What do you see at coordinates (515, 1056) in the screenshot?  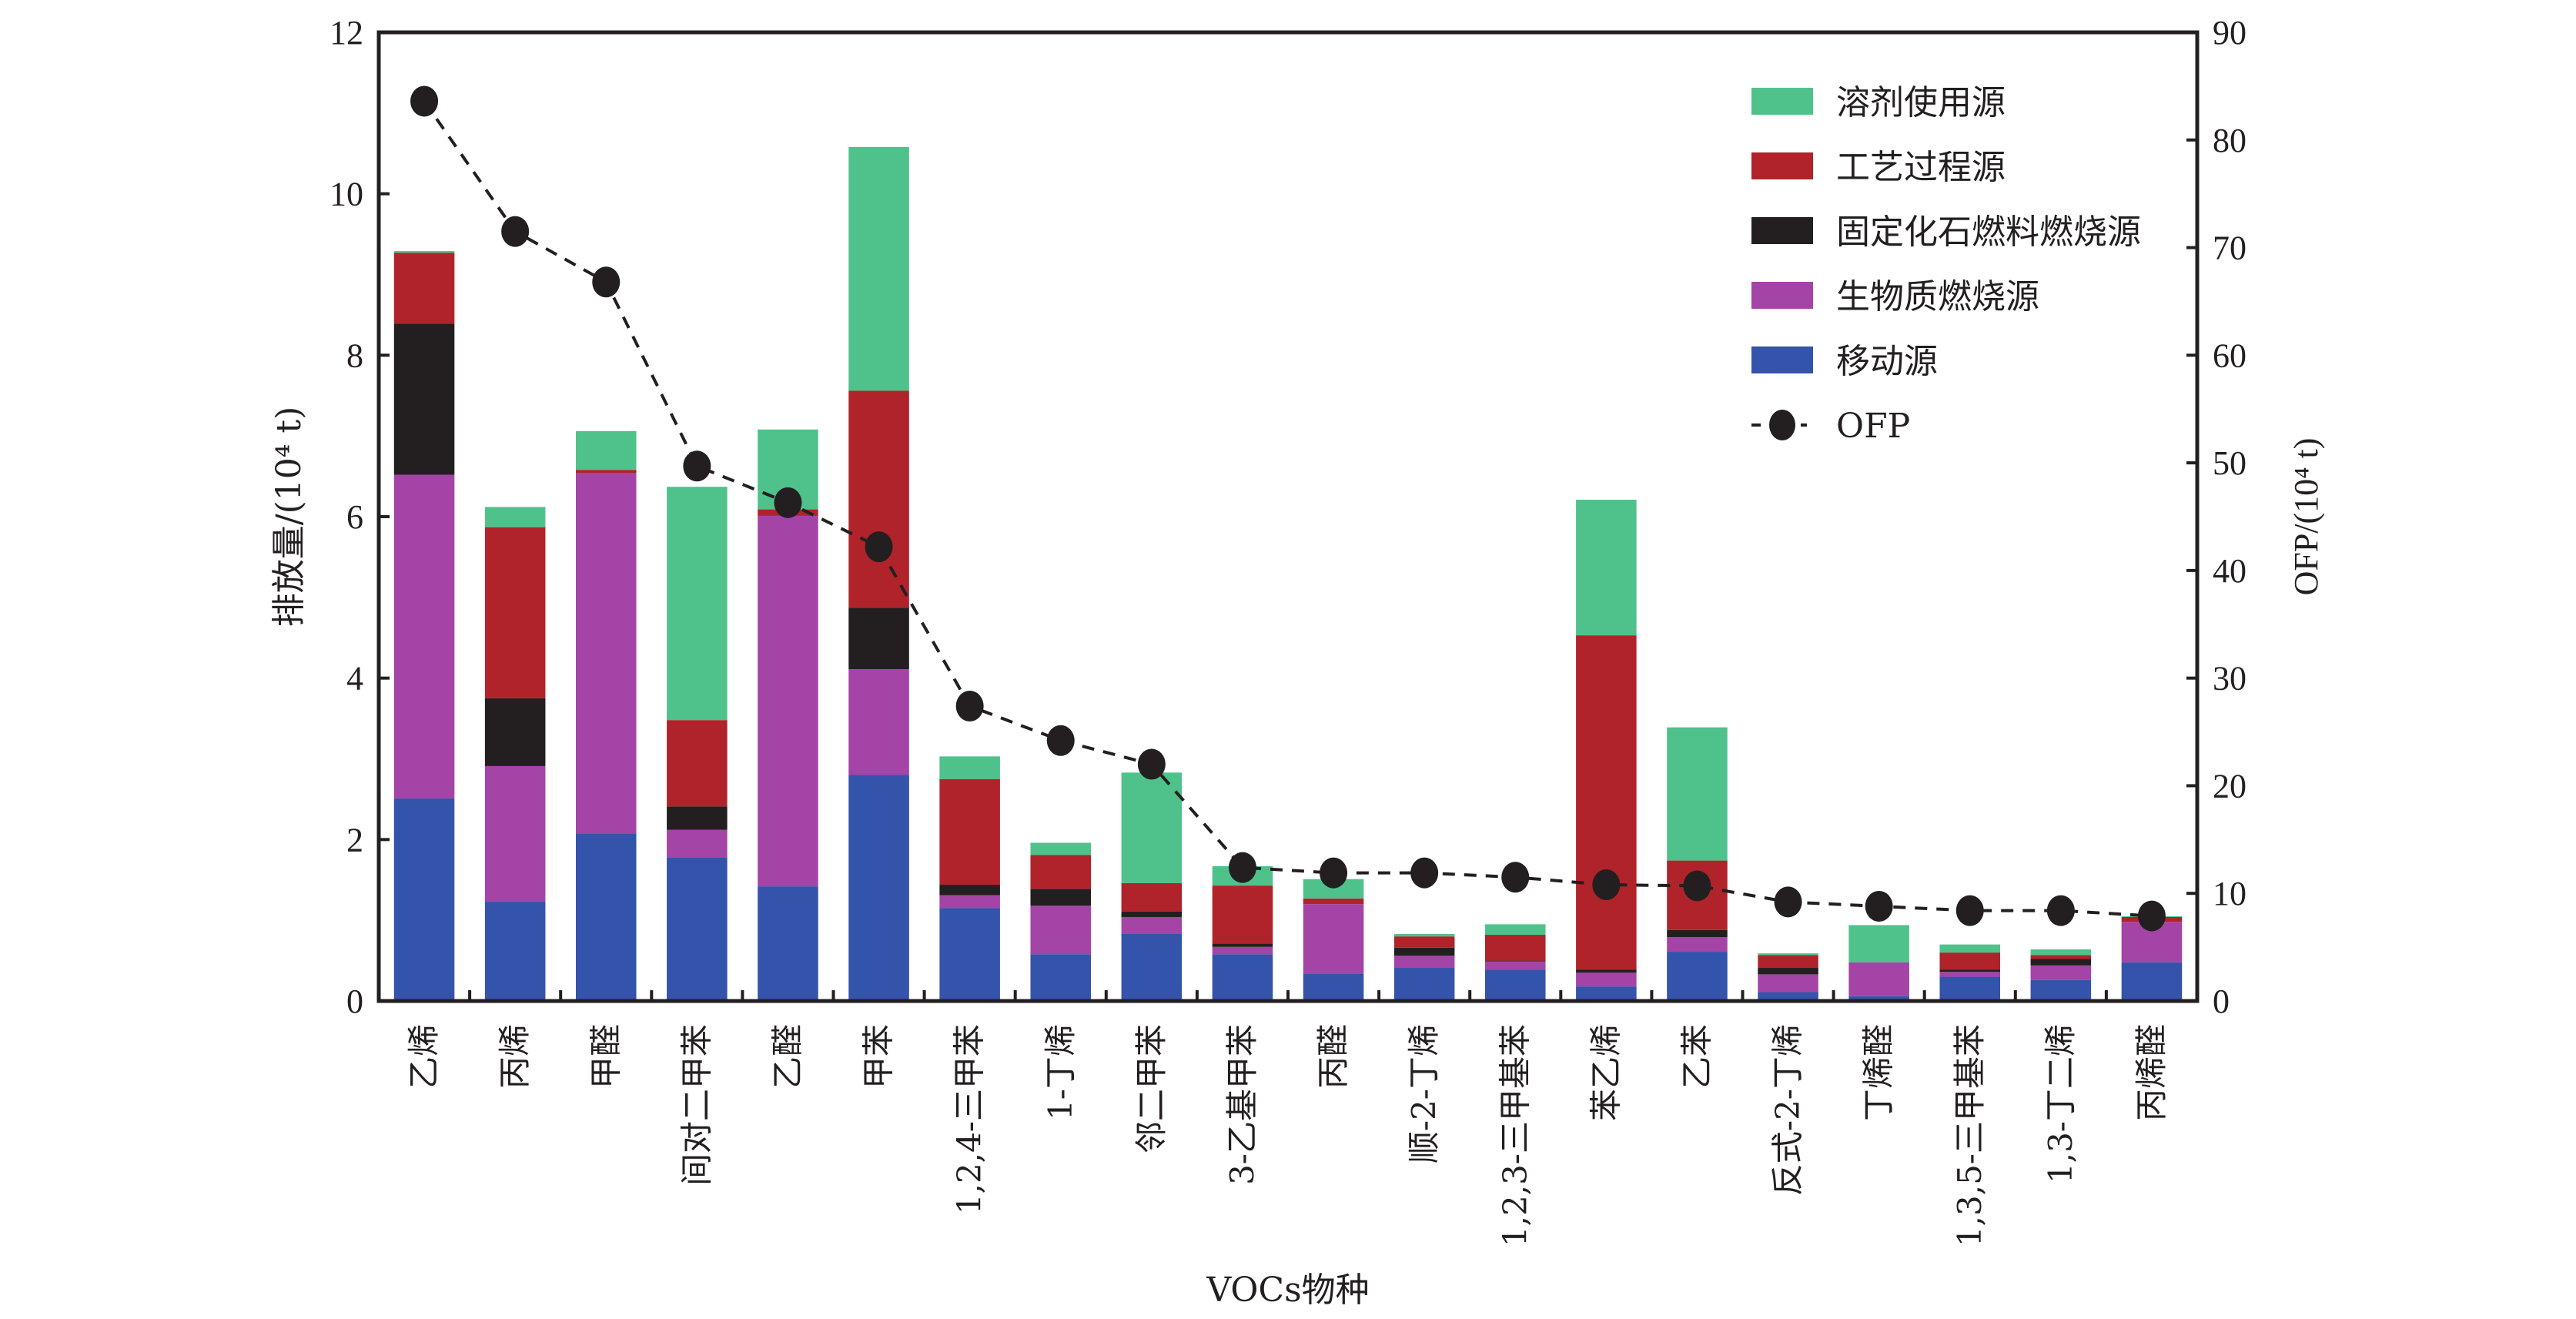 I see `x-tick-label: 丙烯` at bounding box center [515, 1056].